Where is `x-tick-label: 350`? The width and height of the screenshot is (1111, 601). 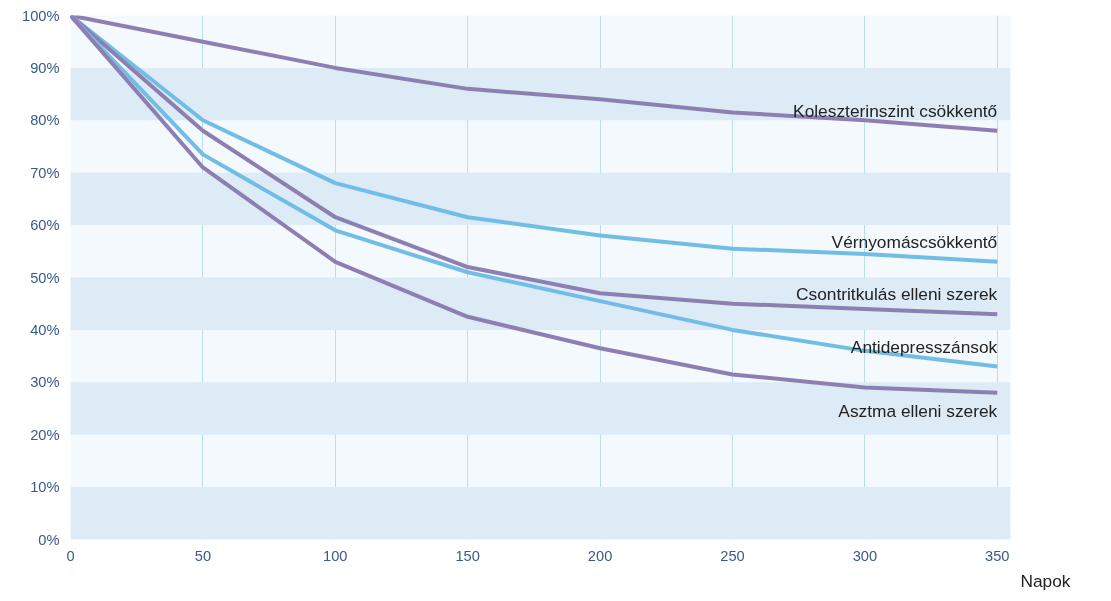 x-tick-label: 350 is located at coordinates (997, 555).